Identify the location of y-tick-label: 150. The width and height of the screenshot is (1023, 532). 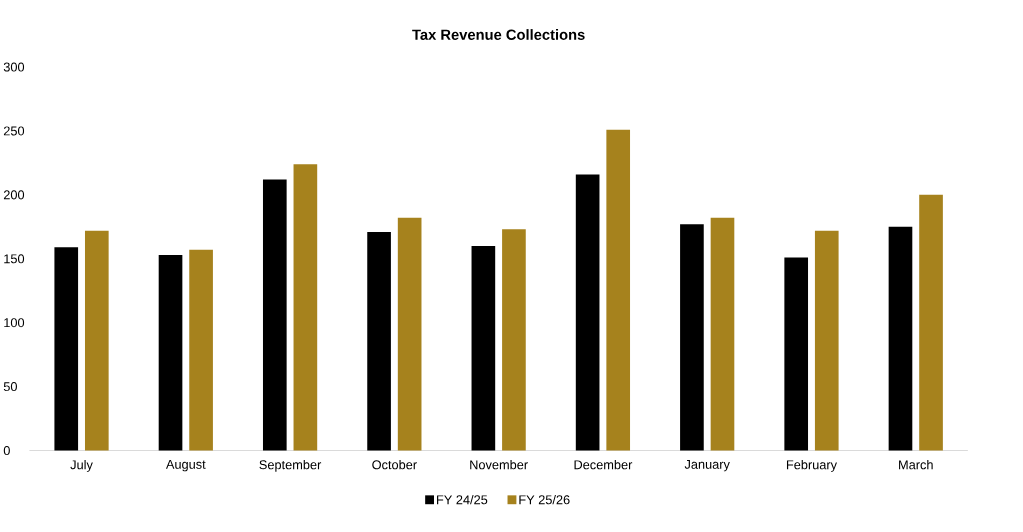
(14, 259).